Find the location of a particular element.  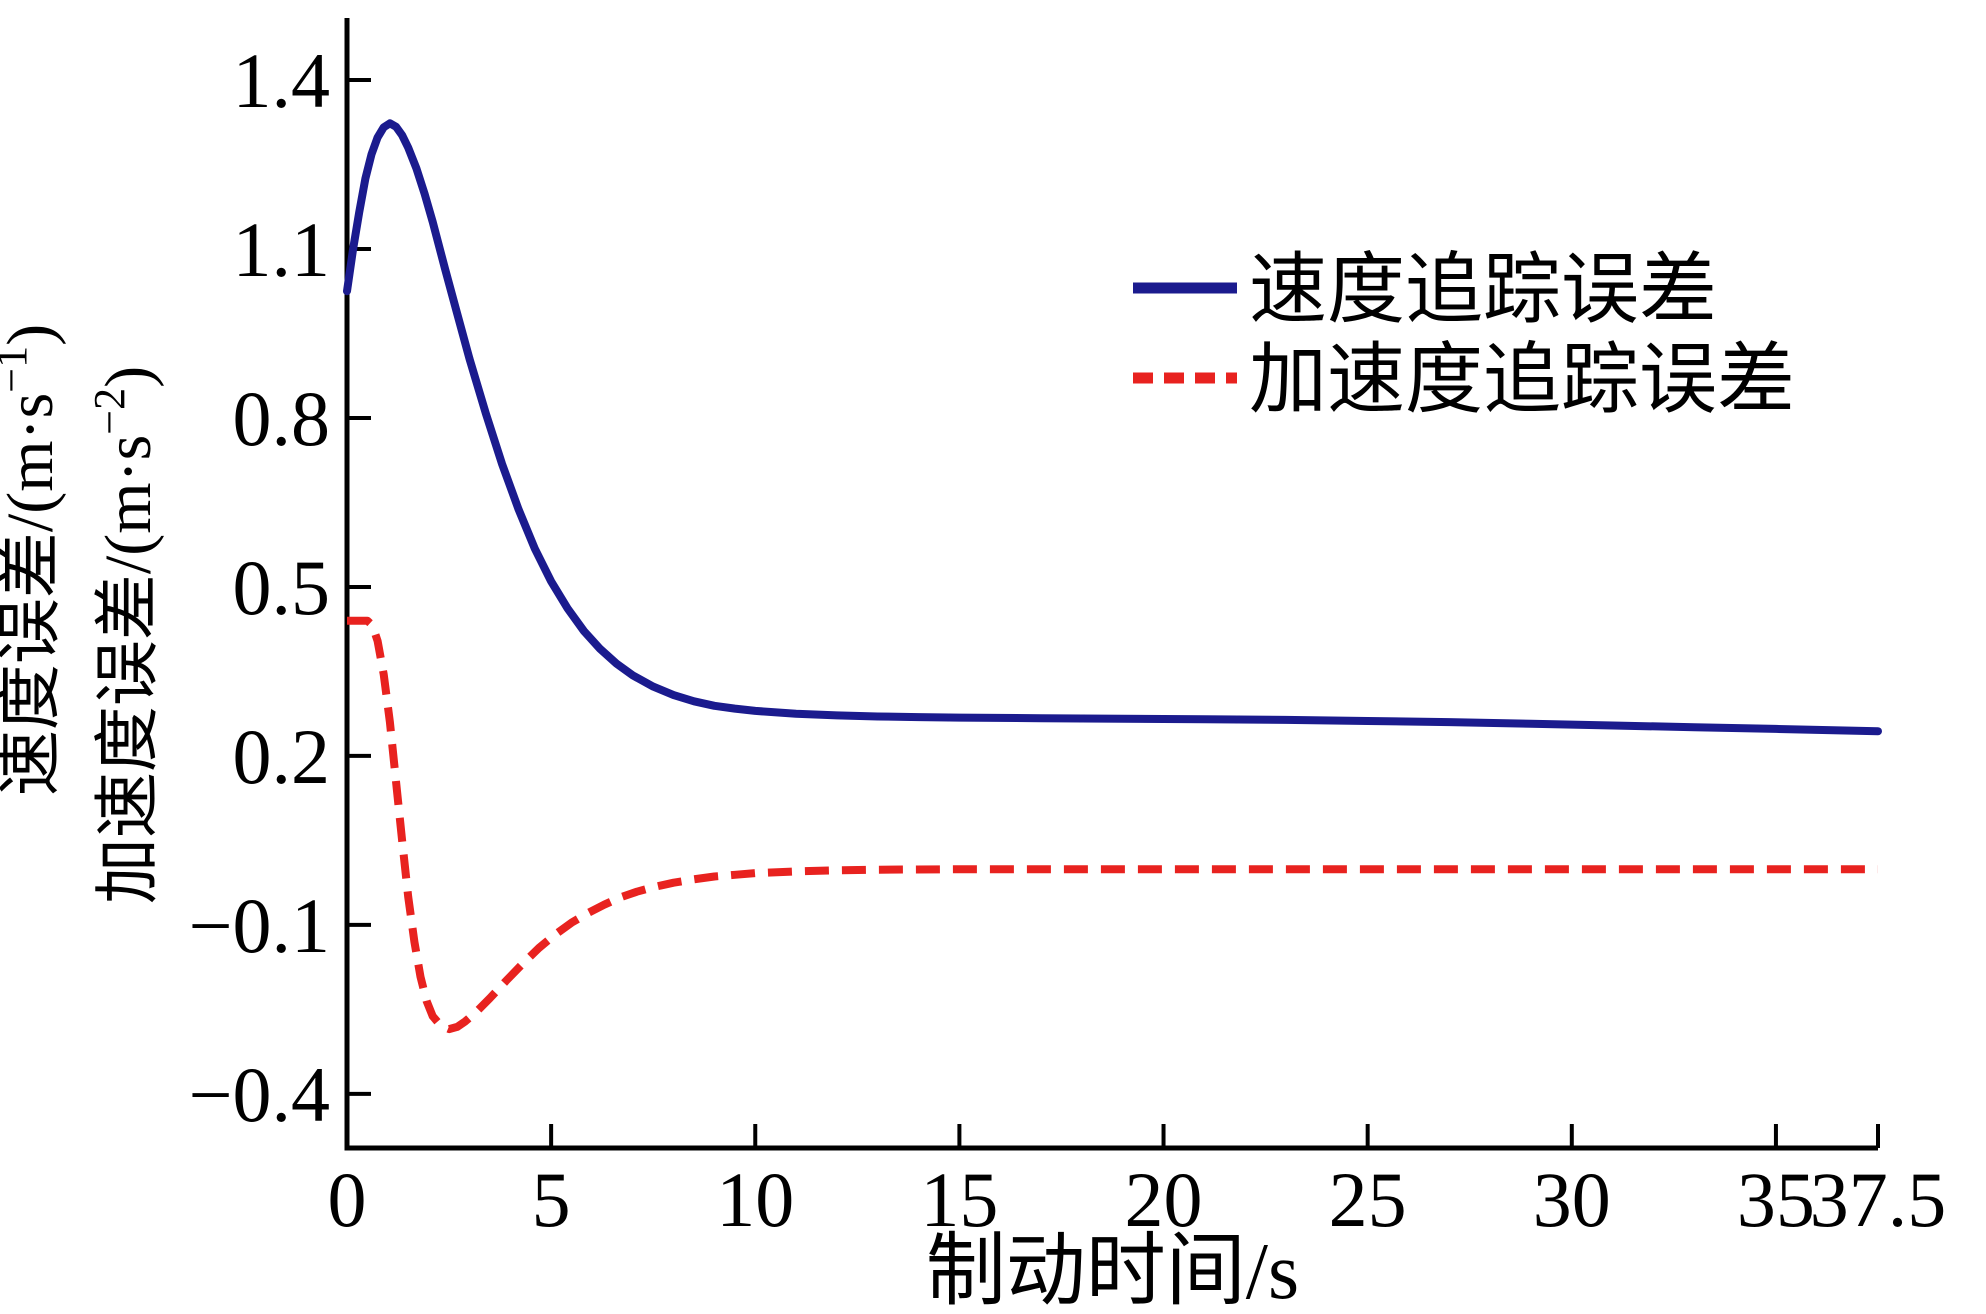

x-tick-label: 20 is located at coordinates (1164, 1199).